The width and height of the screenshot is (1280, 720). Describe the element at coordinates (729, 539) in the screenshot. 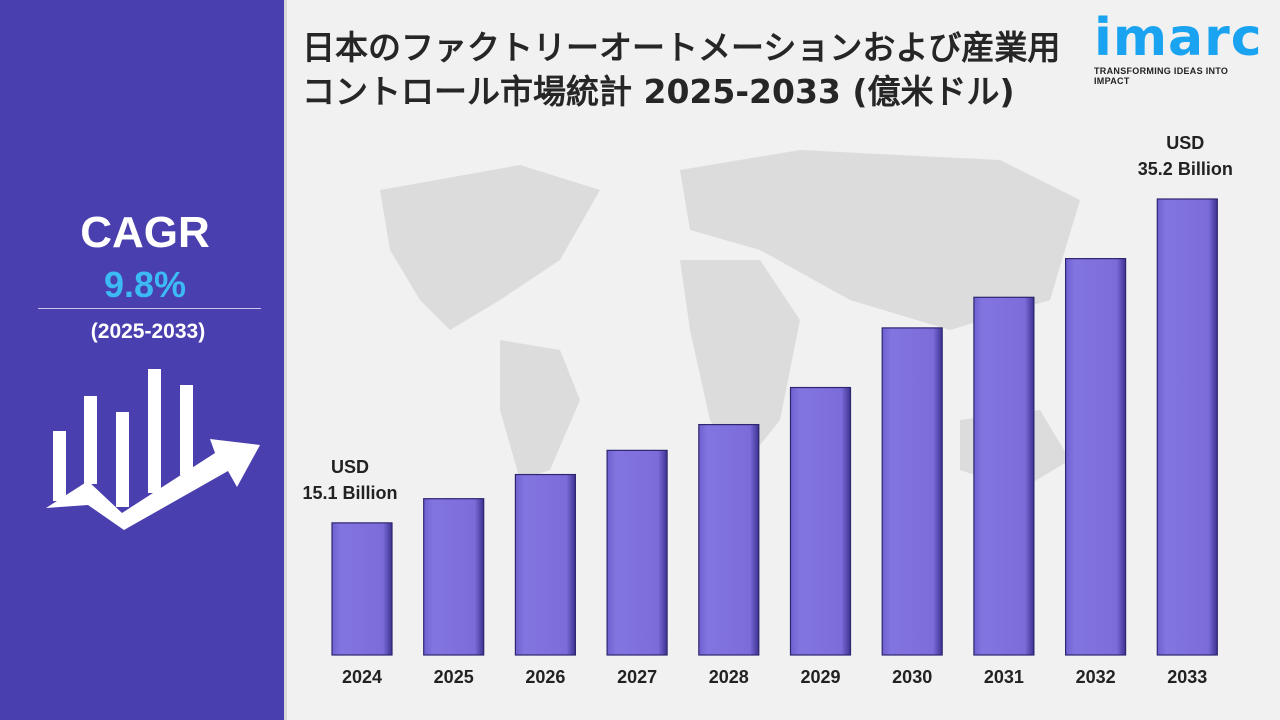

I see `bar-2028` at that location.